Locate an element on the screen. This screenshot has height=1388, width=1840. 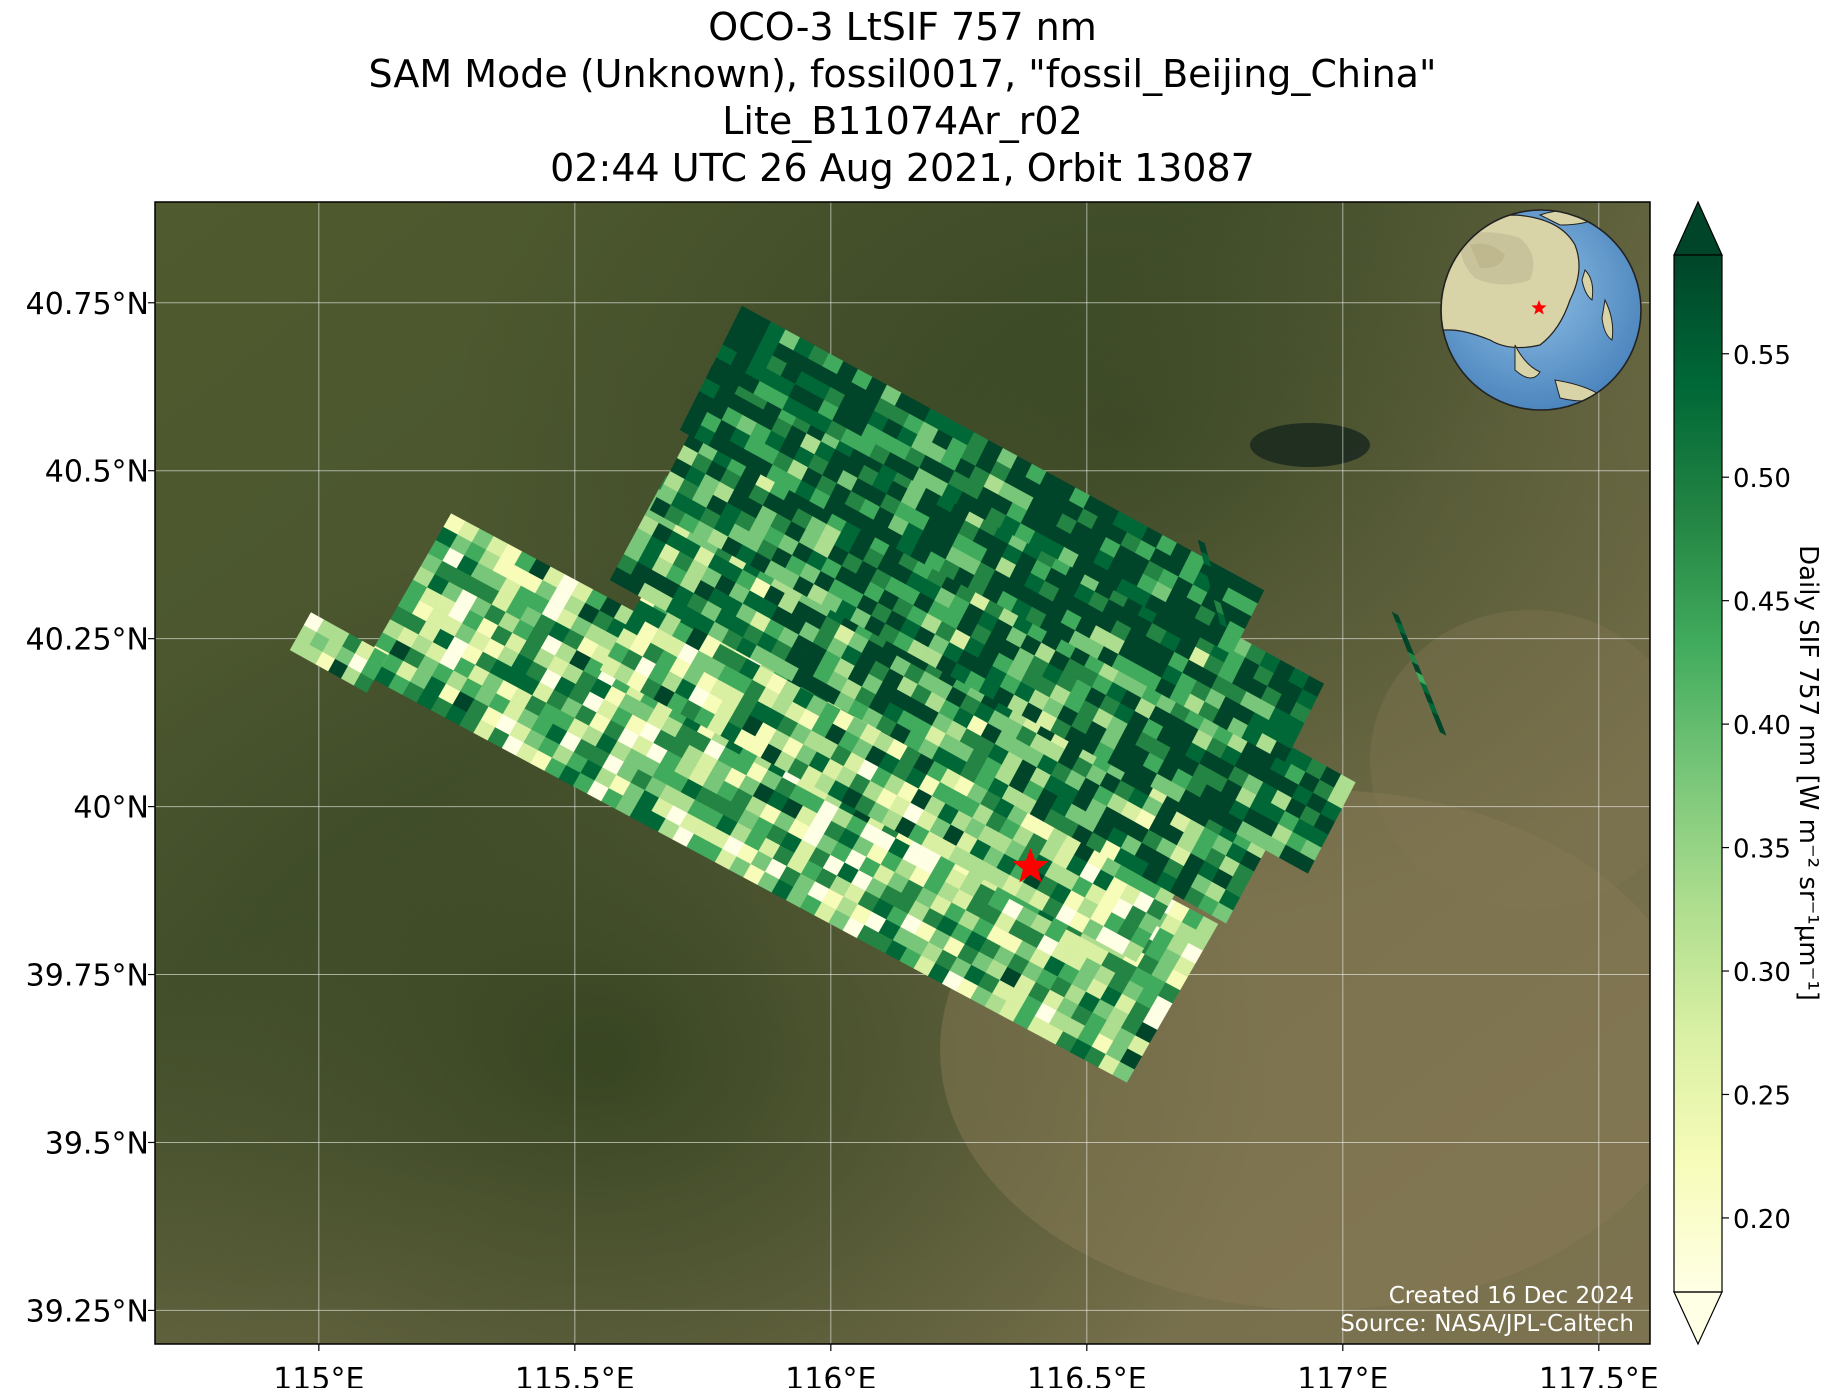
lon-tick-label: 116.5°E is located at coordinates (1087, 1375).